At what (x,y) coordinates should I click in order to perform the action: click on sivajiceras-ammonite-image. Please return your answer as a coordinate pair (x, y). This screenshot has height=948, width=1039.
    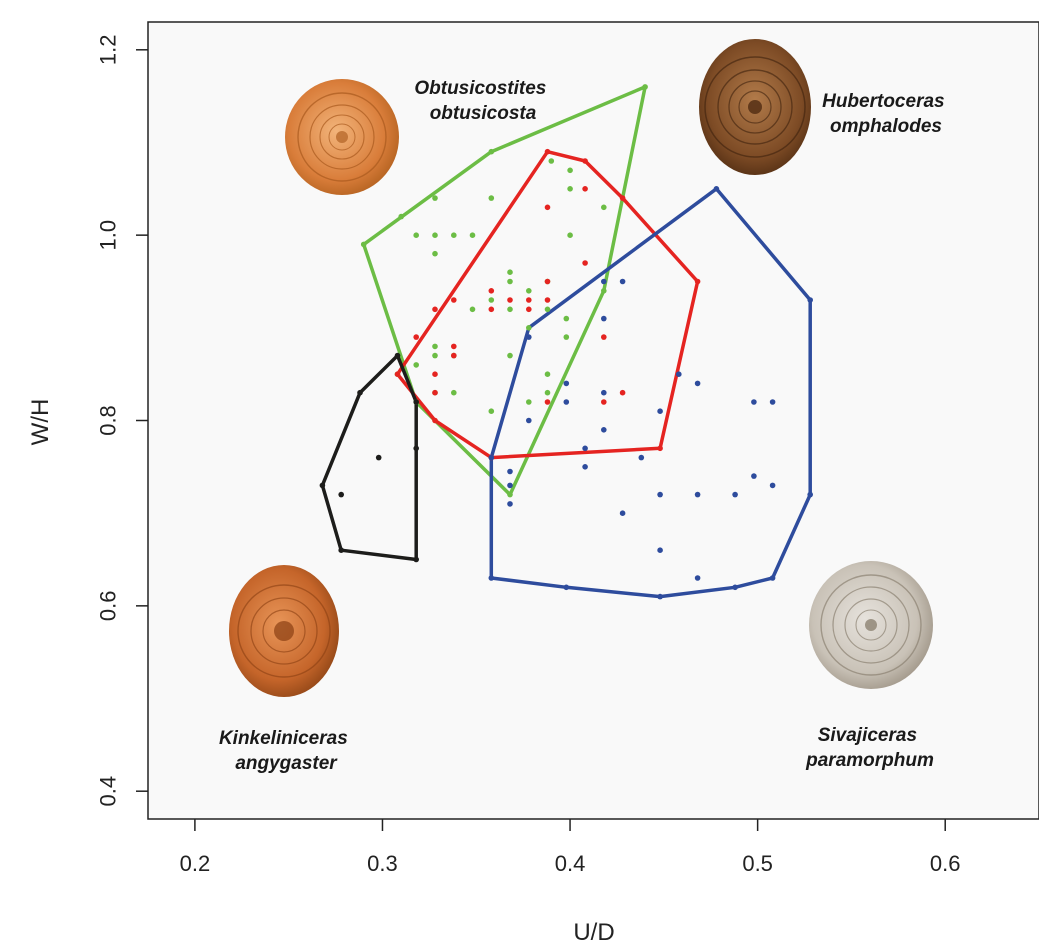
    Looking at the image, I should click on (871, 625).